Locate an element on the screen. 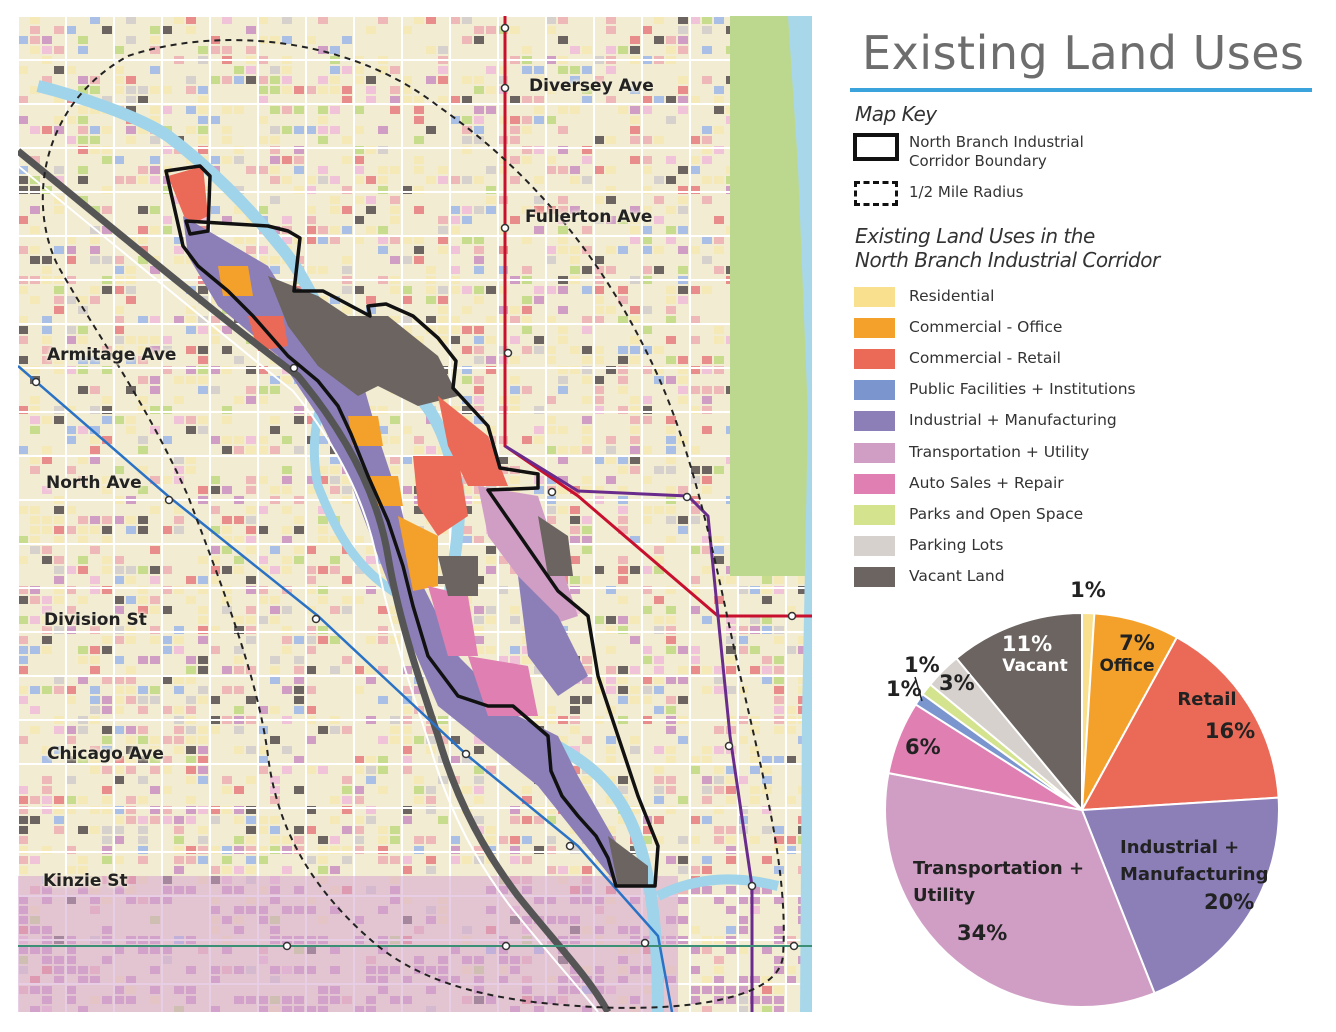 Image resolution: width=1336 pixels, height=1032 pixels. swatch-public-facilities is located at coordinates (874, 390).